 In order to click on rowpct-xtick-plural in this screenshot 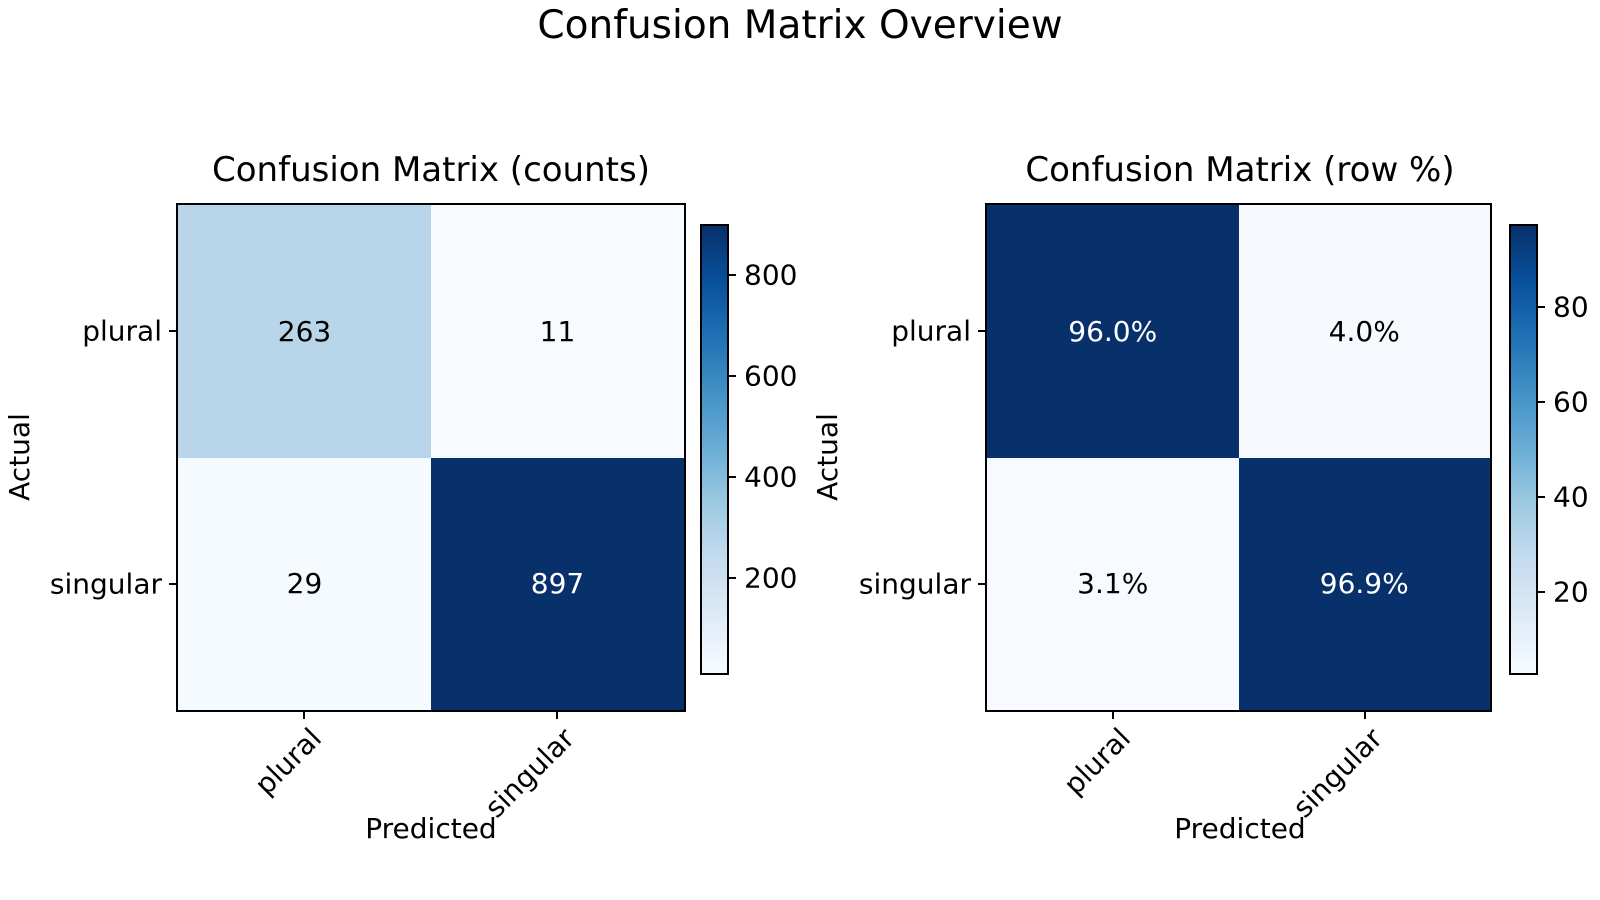, I will do `click(1113, 715)`.